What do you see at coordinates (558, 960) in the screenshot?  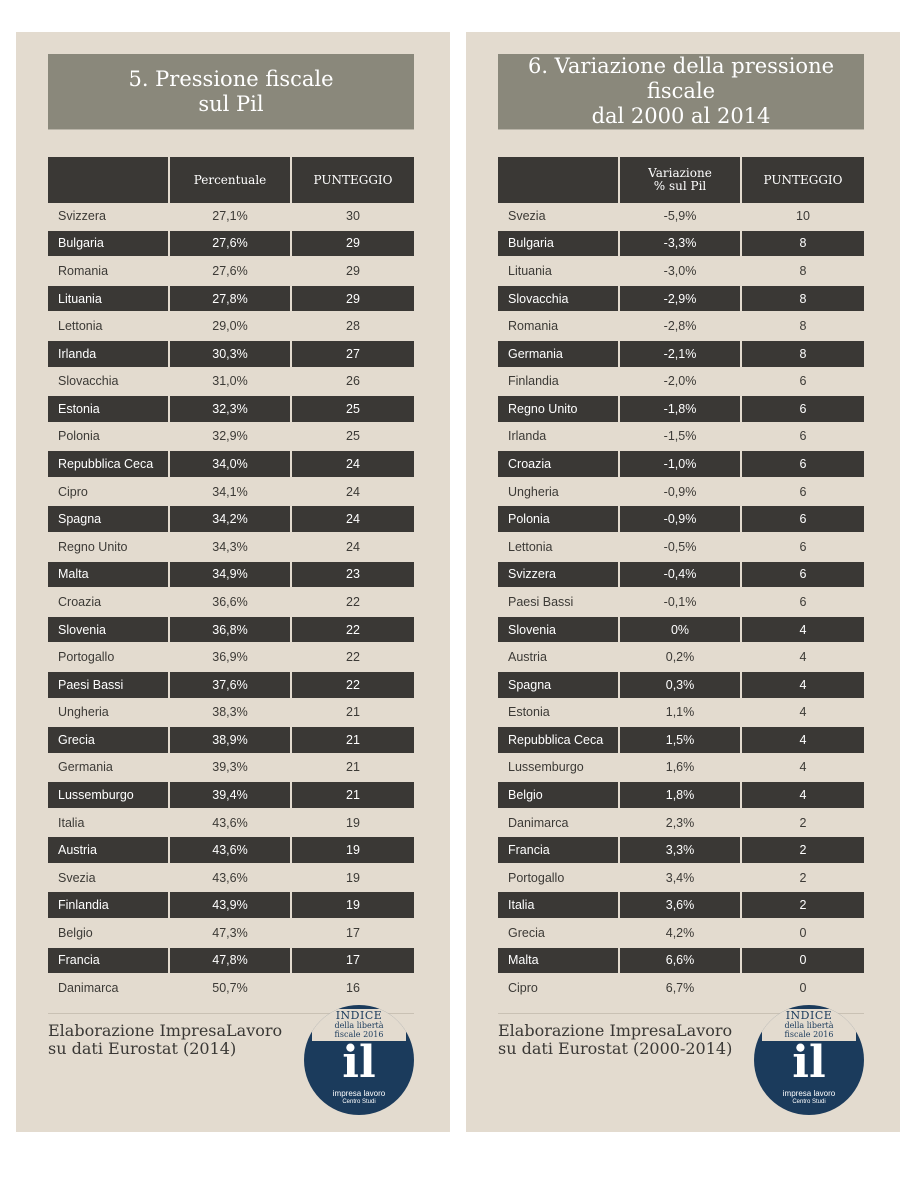 I see `country-cell: Malta` at bounding box center [558, 960].